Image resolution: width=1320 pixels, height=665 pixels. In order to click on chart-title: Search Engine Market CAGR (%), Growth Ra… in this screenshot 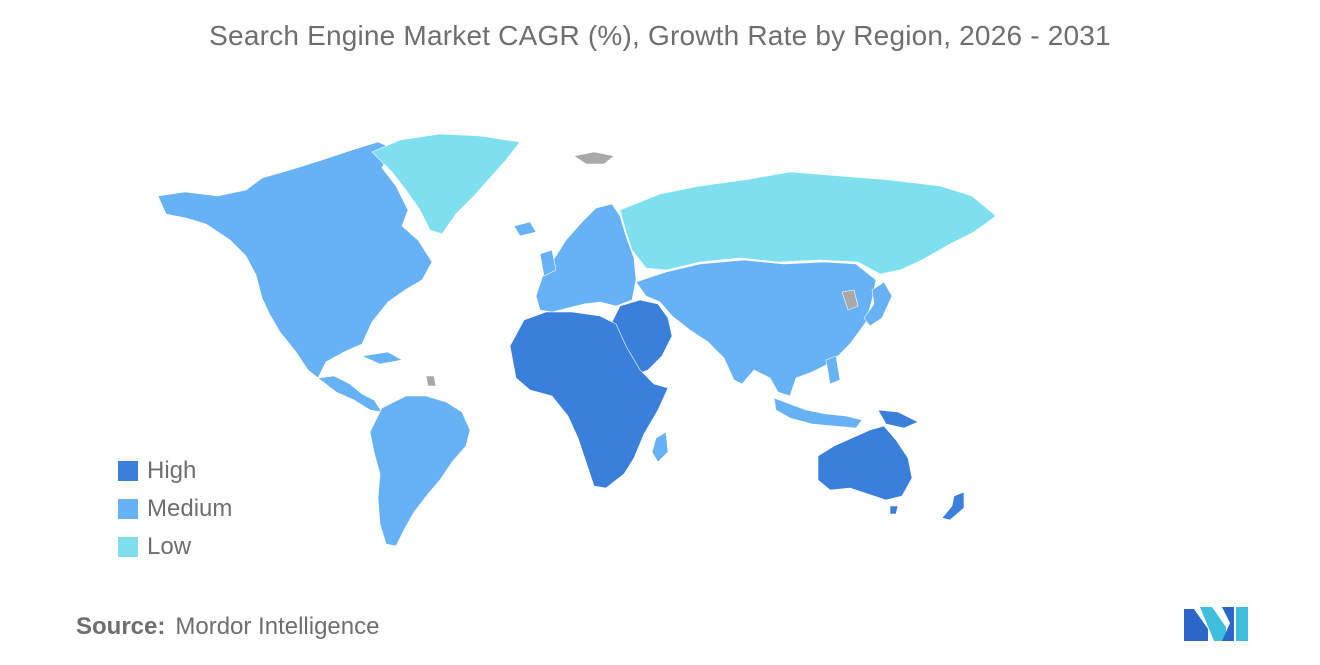, I will do `click(660, 35)`.